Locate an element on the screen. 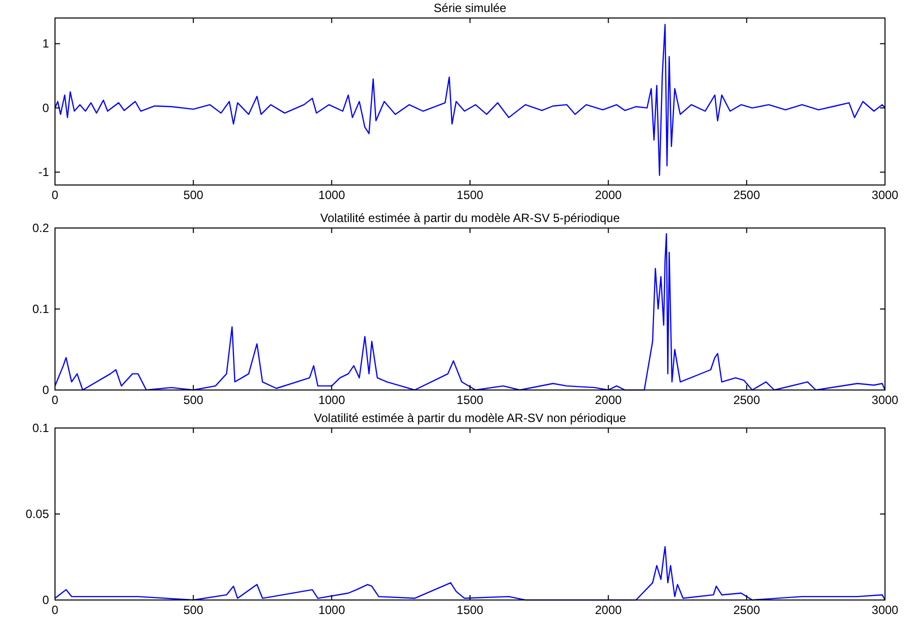  chart-title: Volatilité estimée à partir du modèle AR-SV non périodique is located at coordinates (470, 418).